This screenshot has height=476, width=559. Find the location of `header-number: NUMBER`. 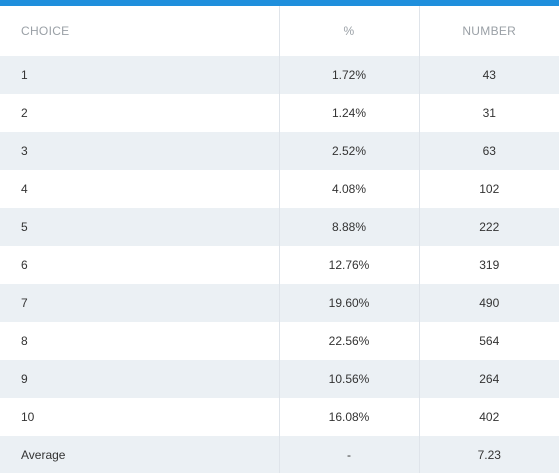

header-number: NUMBER is located at coordinates (488, 31).